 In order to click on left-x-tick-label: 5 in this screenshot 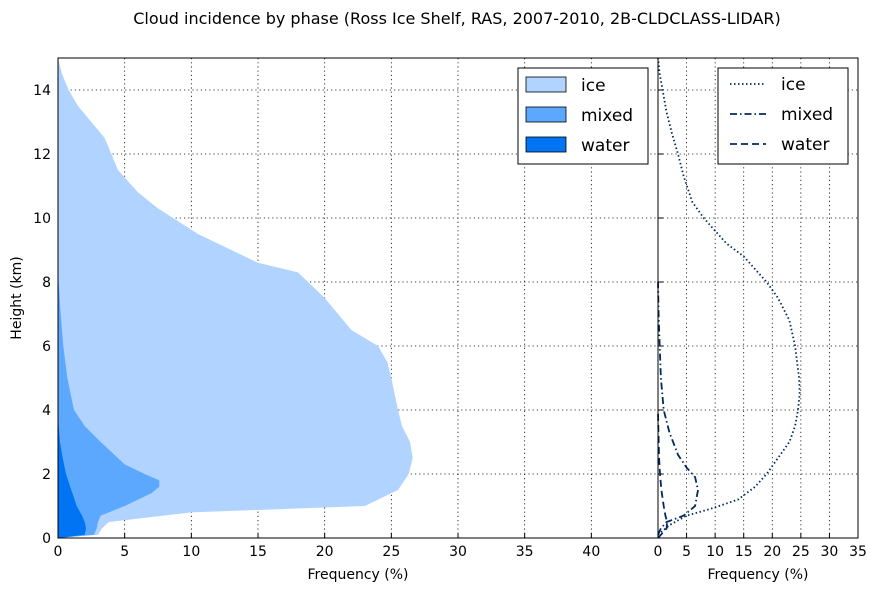, I will do `click(124, 552)`.